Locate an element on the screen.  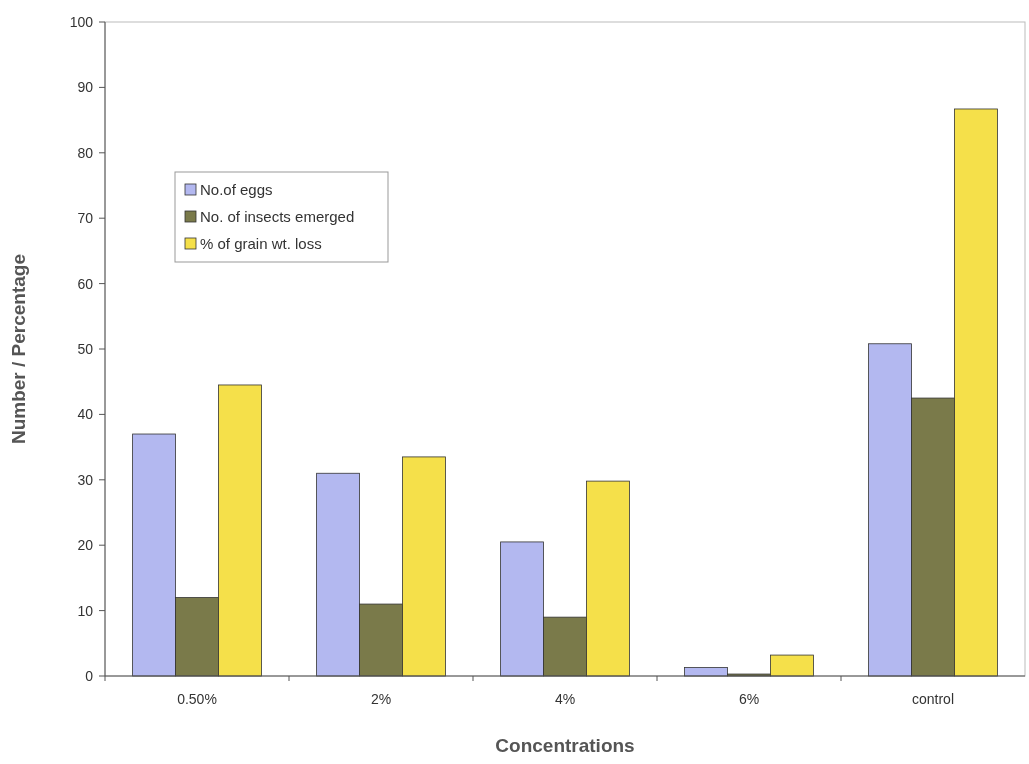
x-tick-label: control is located at coordinates (933, 699).